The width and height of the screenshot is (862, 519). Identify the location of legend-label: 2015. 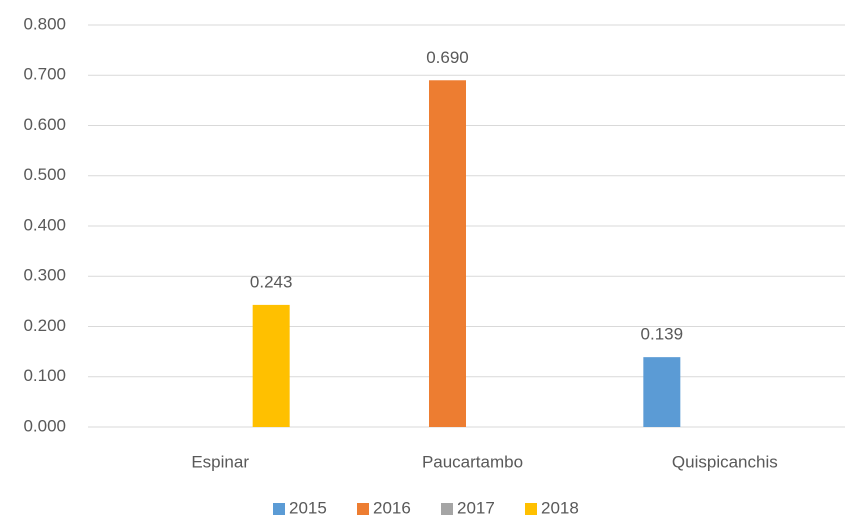
(308, 507).